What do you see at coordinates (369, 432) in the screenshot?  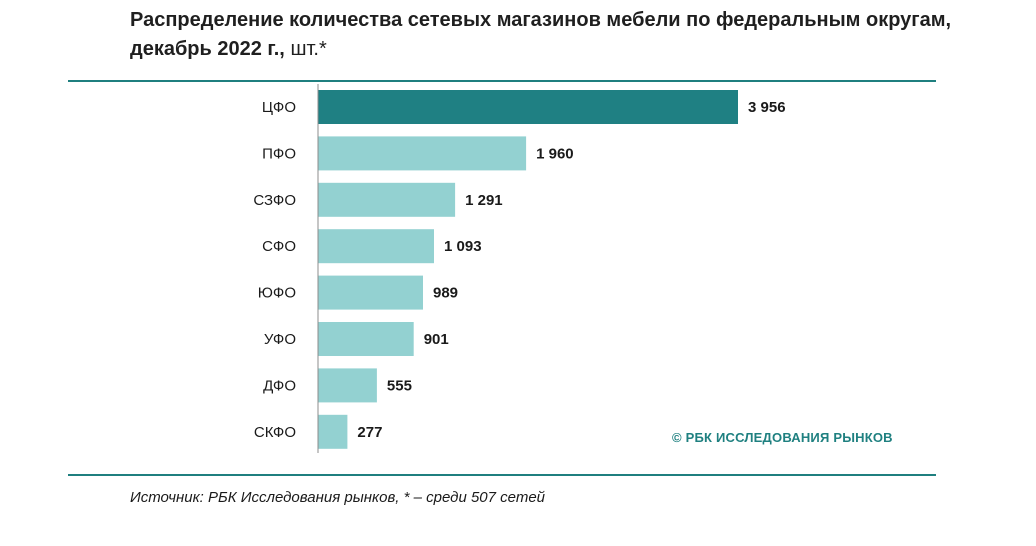 I see `value-label-7: 277` at bounding box center [369, 432].